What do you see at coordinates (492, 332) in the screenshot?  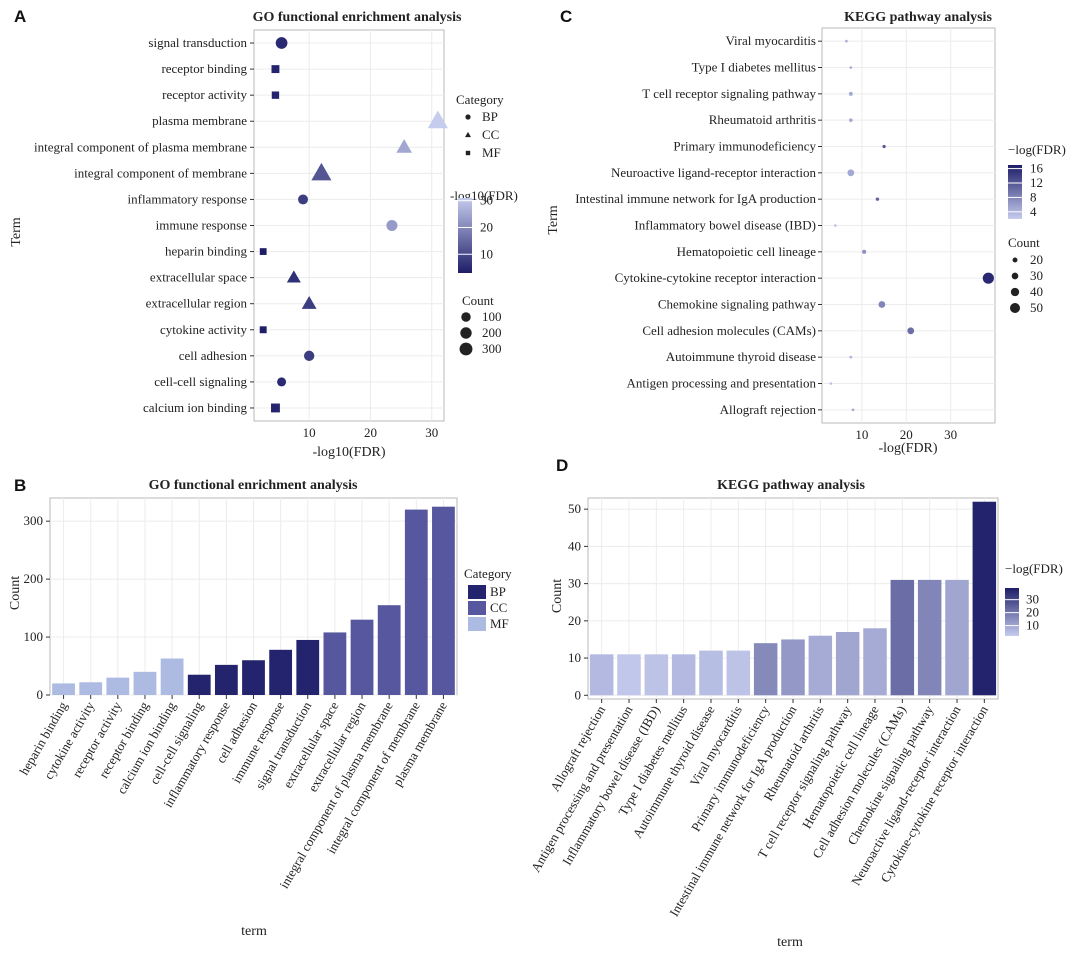 I see `panel-a-legend-size-label: 200` at bounding box center [492, 332].